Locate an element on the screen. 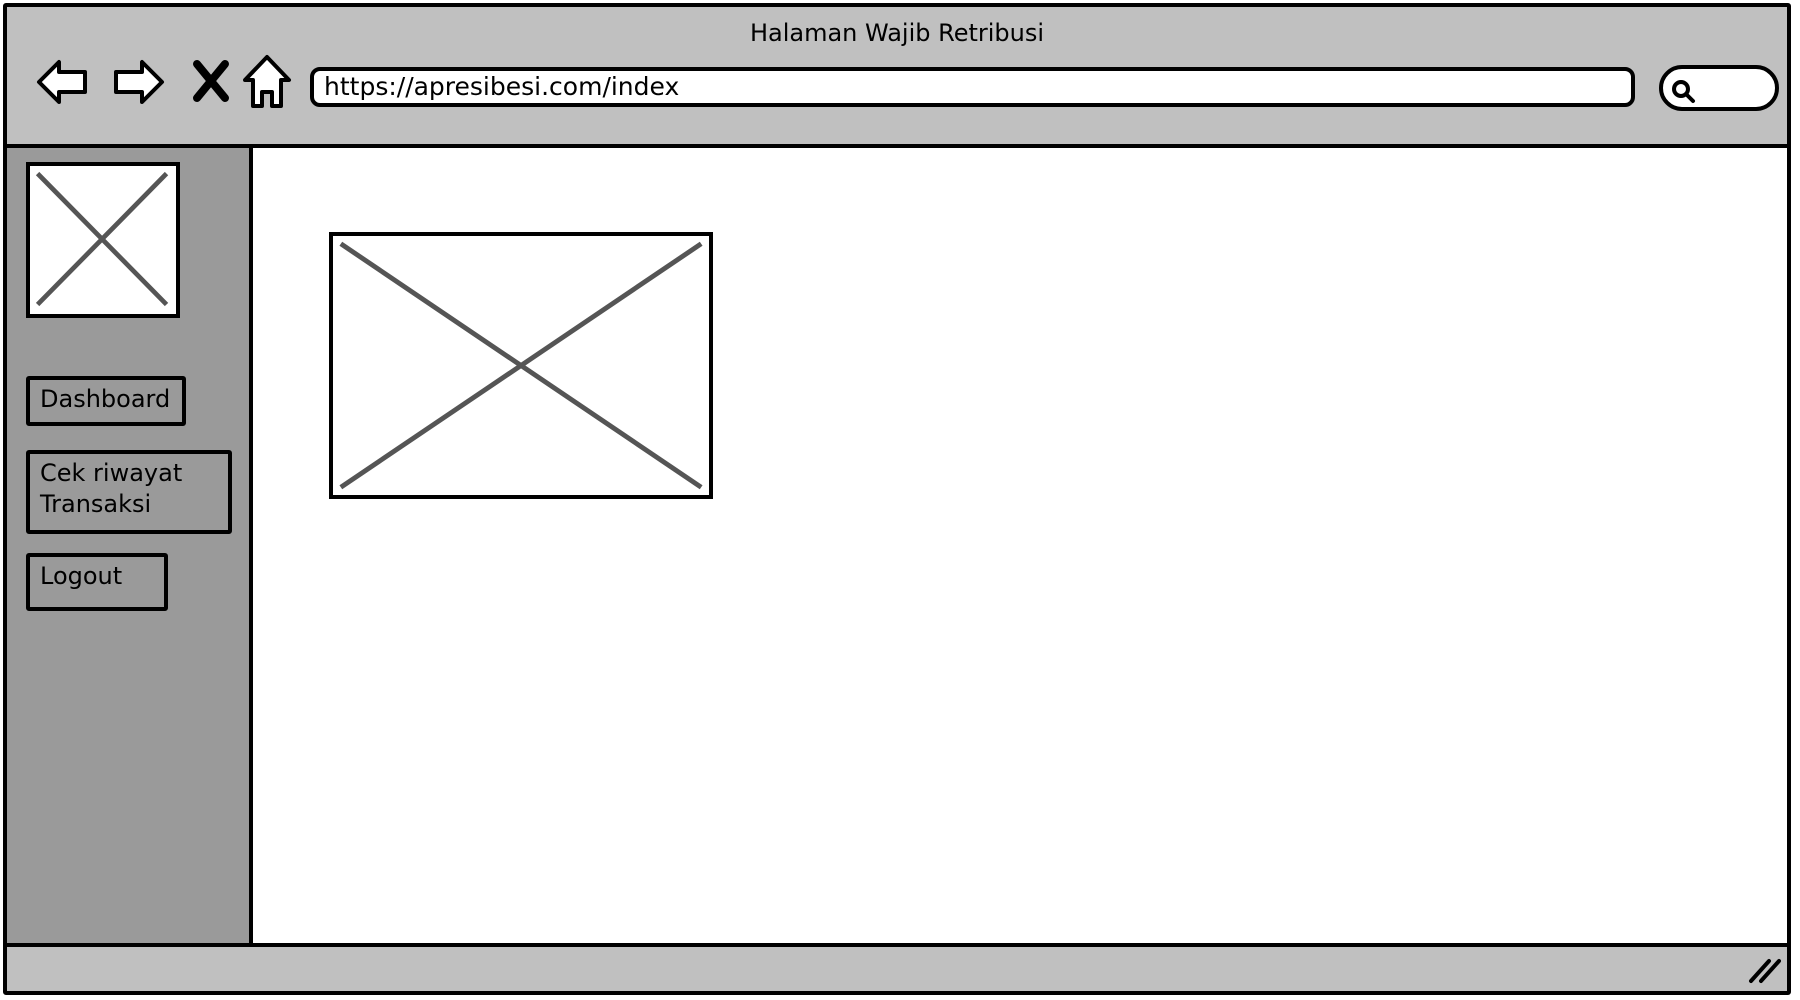 This screenshot has width=1800, height=1000. window-title: Halaman Wajib Retribusi is located at coordinates (897, 33).